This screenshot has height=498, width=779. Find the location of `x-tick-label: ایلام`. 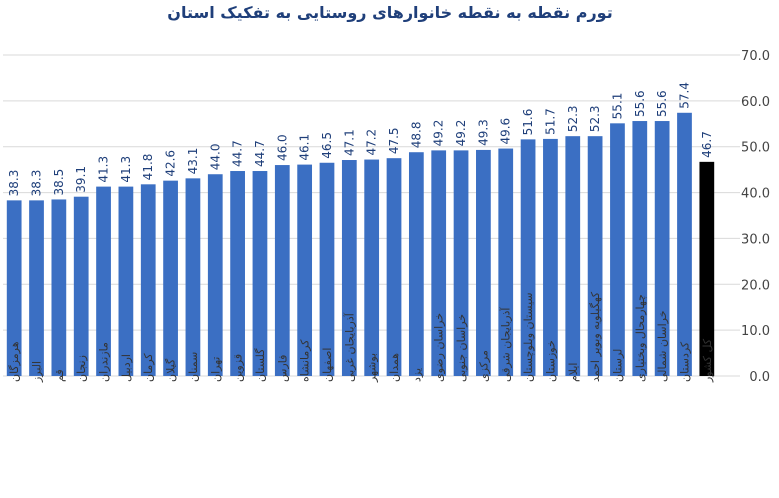

x-tick-label: ایلام is located at coordinates (573, 373).